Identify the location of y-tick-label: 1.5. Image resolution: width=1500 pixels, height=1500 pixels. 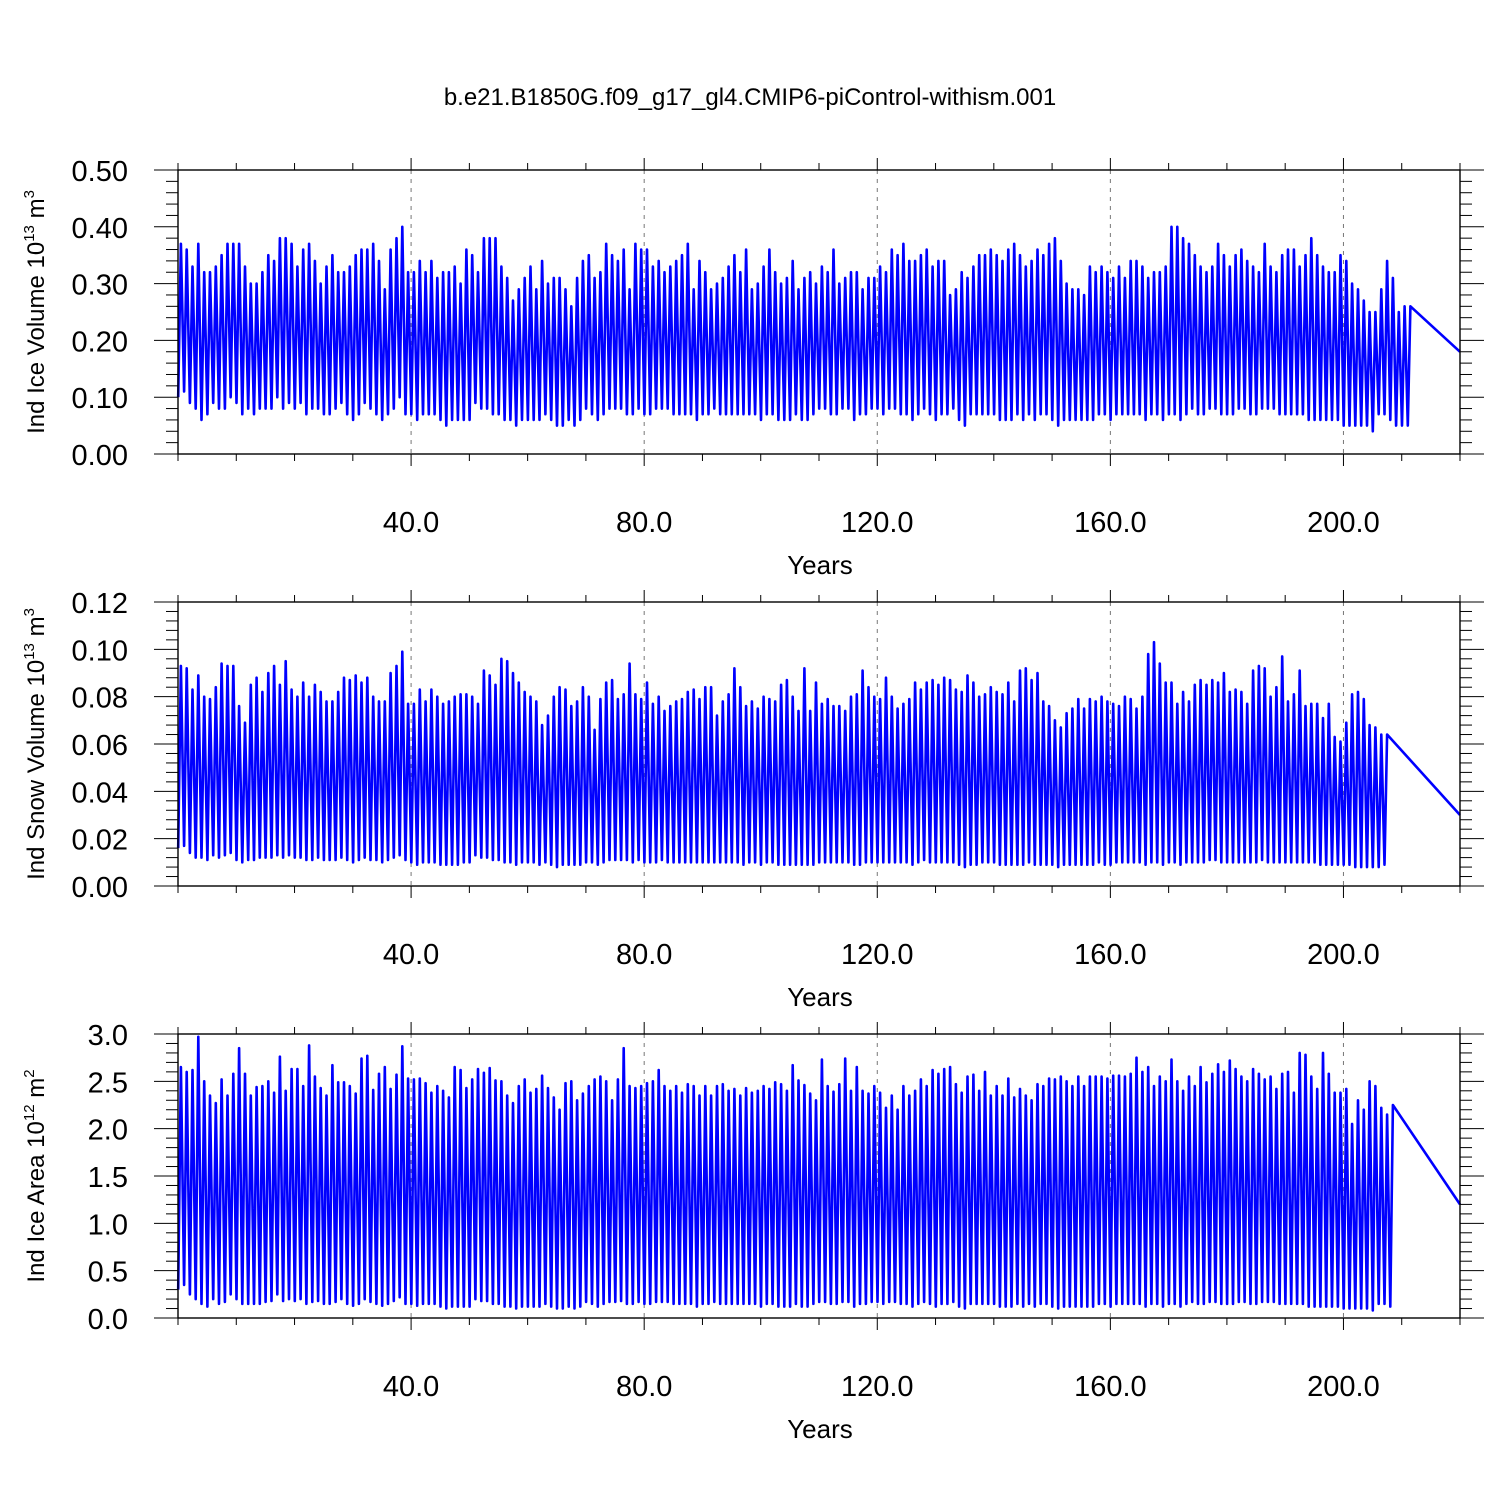
(108, 1178).